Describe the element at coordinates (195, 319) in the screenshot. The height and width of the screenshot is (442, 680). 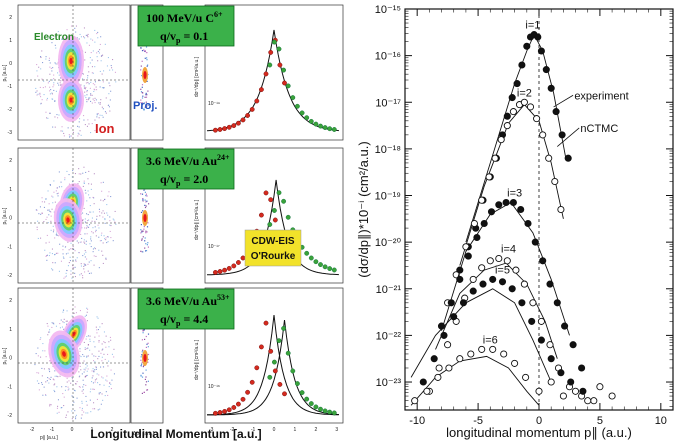
I see `ratio-value: = 4.4` at that location.